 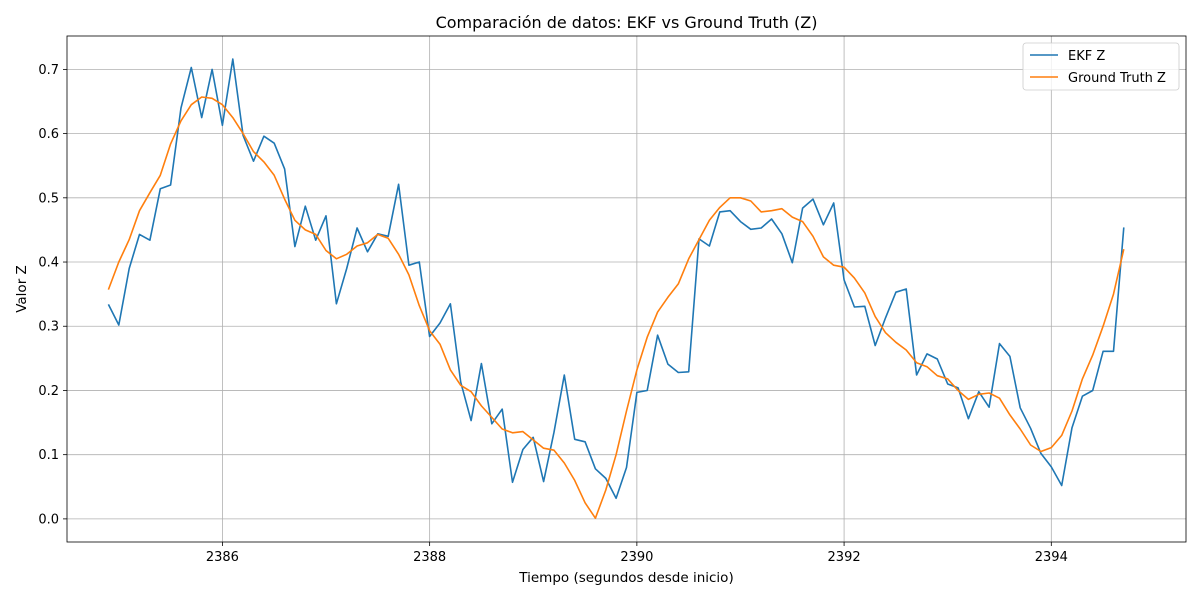 What do you see at coordinates (222, 557) in the screenshot?
I see `x-tick-label: 2386` at bounding box center [222, 557].